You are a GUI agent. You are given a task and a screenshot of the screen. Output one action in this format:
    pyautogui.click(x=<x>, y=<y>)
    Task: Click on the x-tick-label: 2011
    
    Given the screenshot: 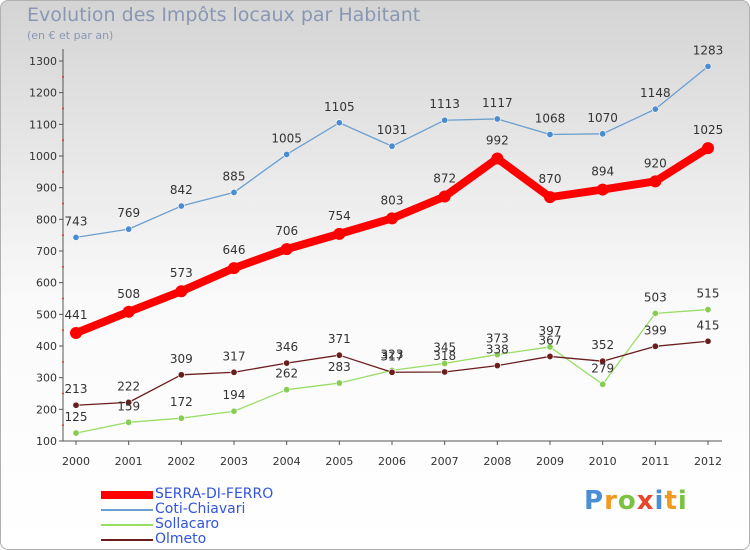 What is the action you would take?
    pyautogui.click(x=655, y=461)
    